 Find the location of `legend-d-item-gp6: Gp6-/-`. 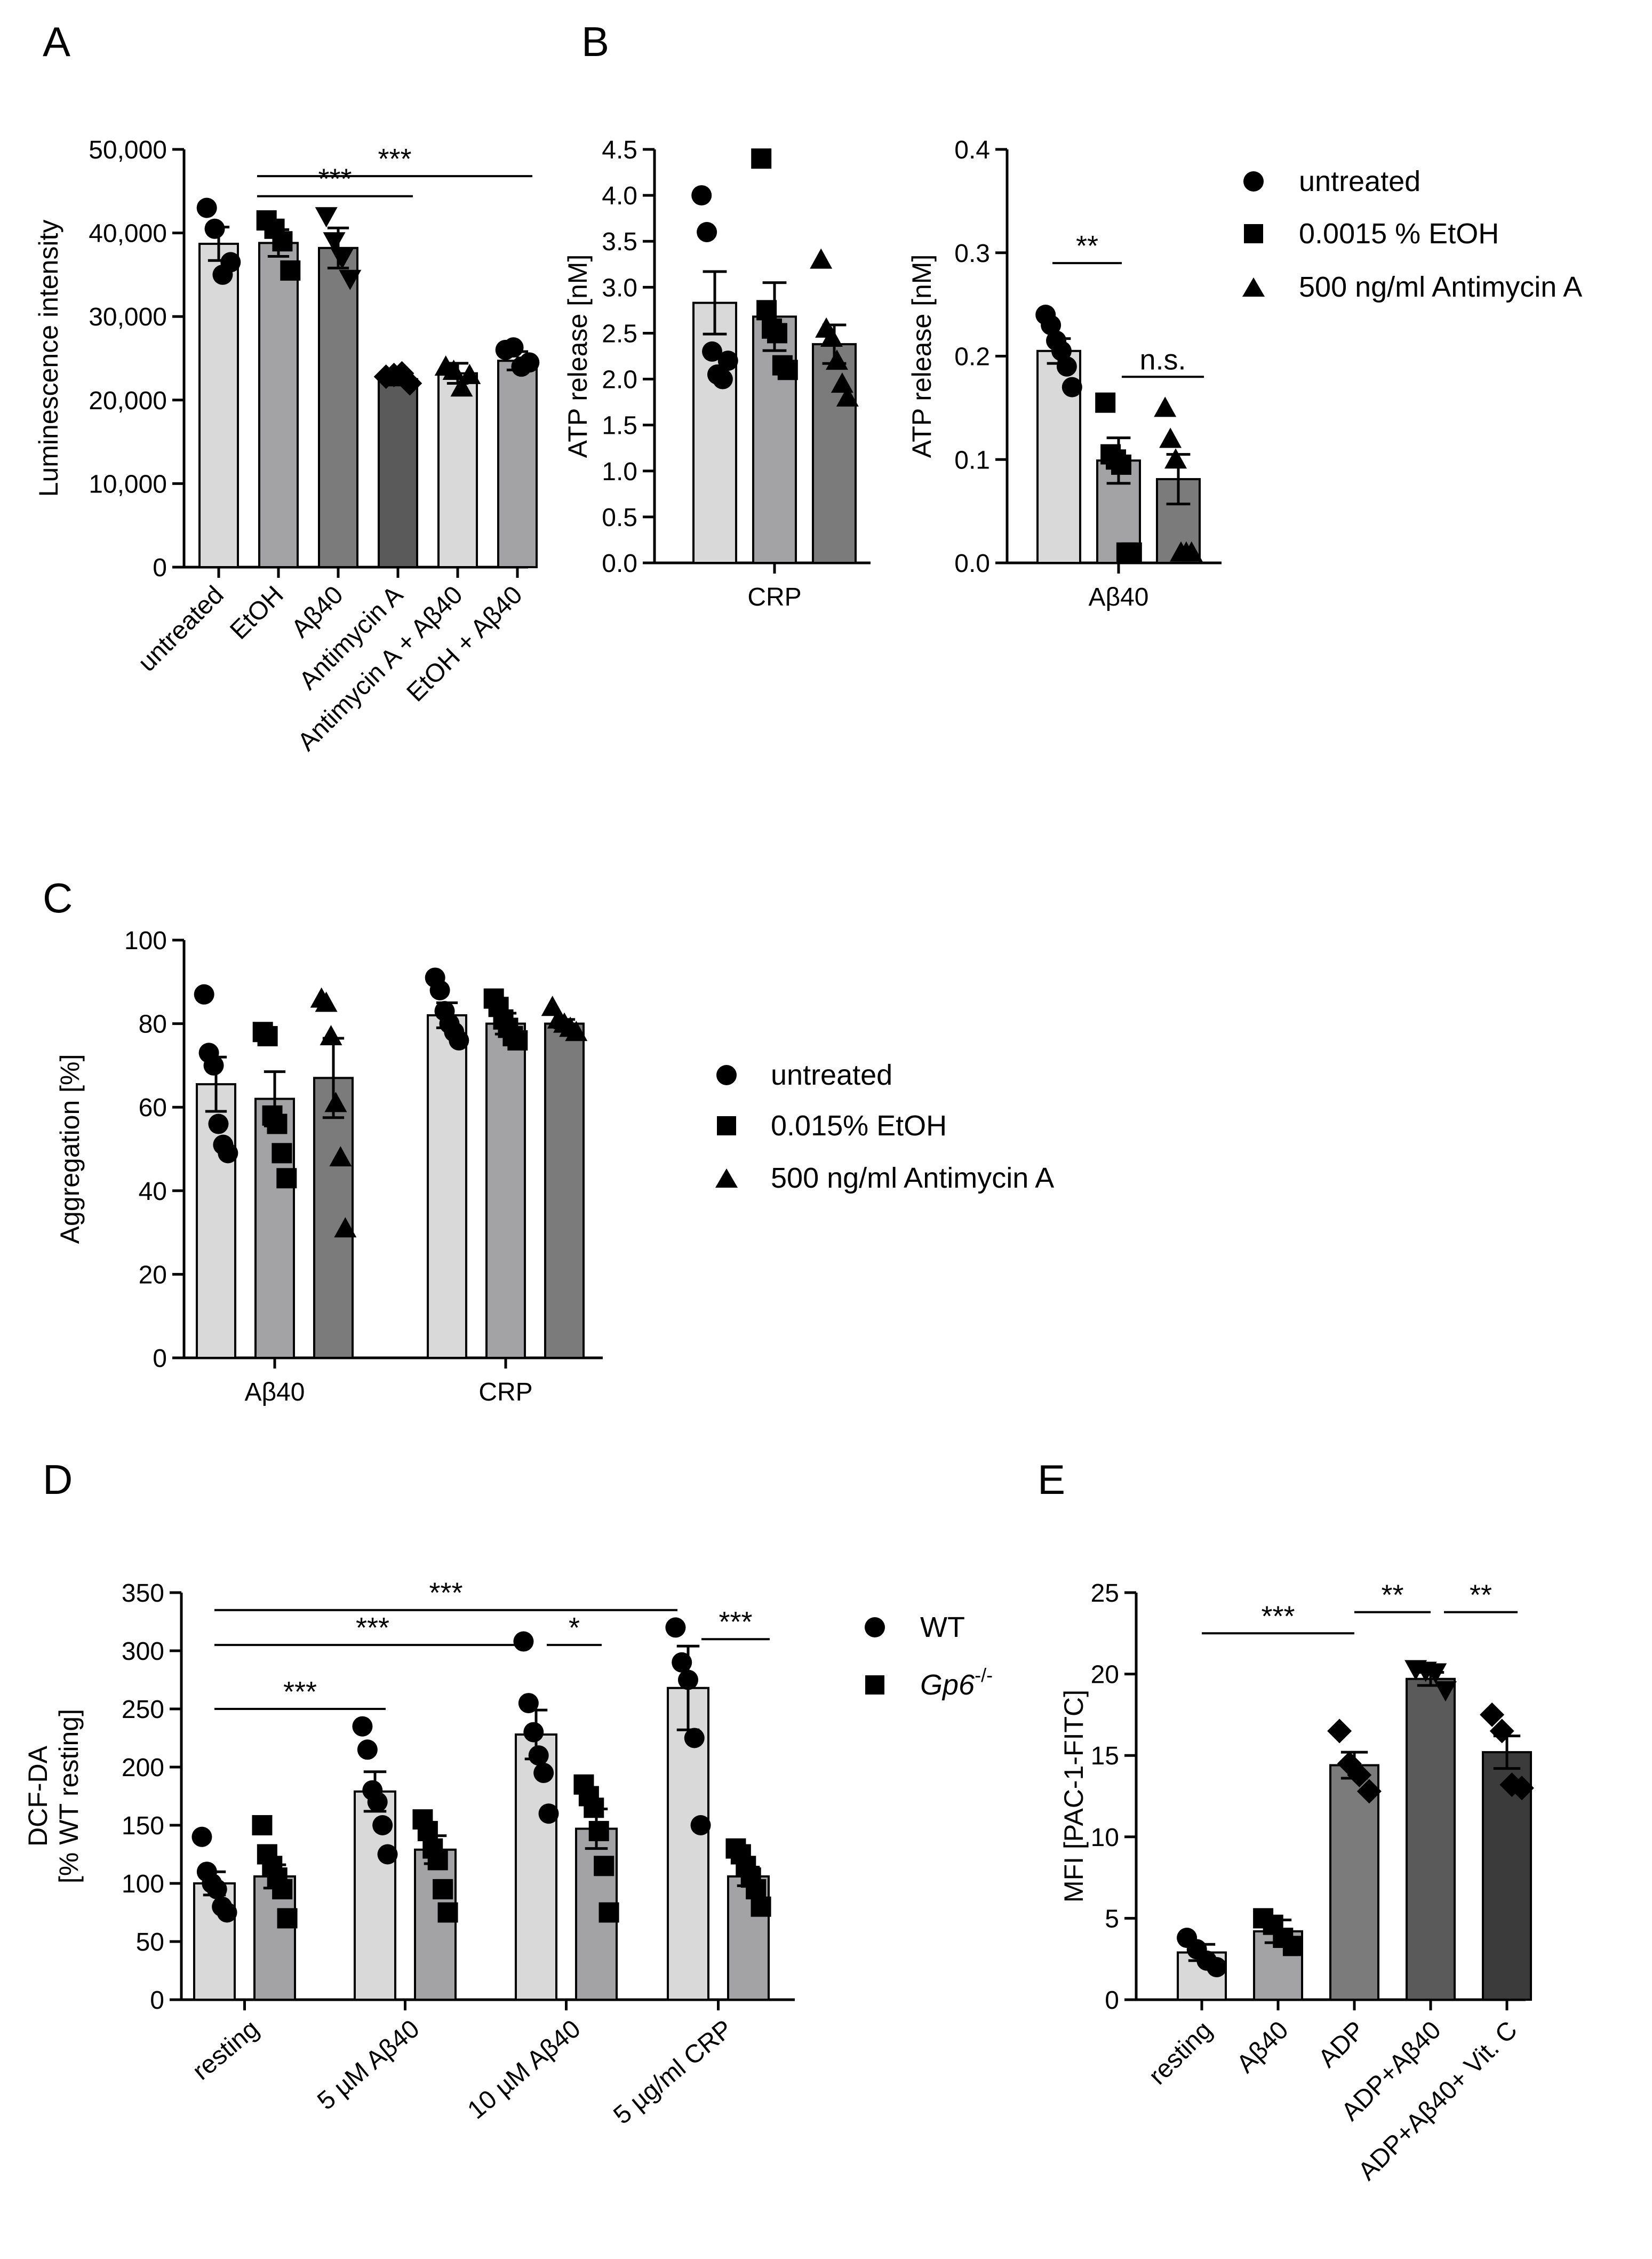

legend-d-item-gp6: Gp6-/- is located at coordinates (929, 1682).